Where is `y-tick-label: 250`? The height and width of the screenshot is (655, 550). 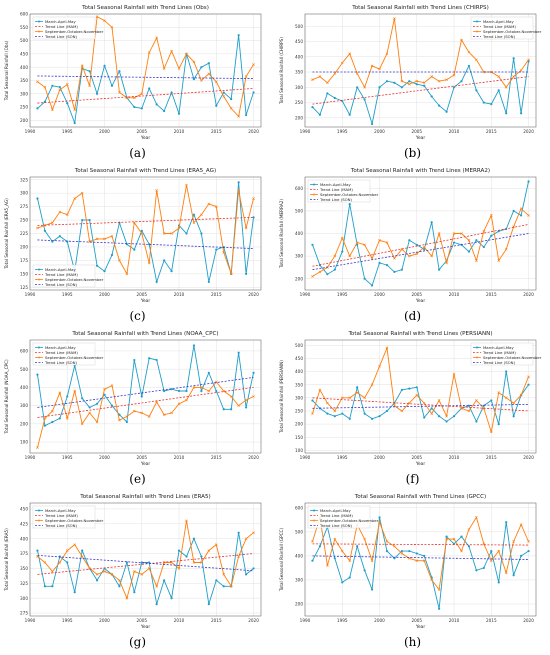 y-tick-label: 250 is located at coordinates (24, 107).